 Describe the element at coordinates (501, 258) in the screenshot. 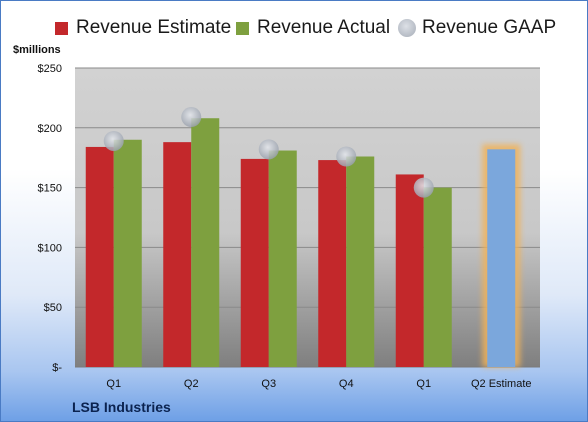

I see `bar-q2-estimate` at that location.